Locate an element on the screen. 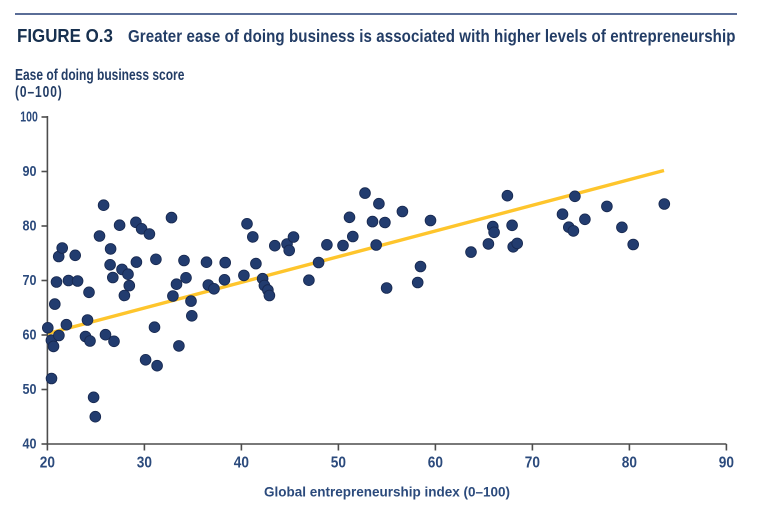 Image resolution: width=776 pixels, height=517 pixels. svg-text: 30 is located at coordinates (144, 463).